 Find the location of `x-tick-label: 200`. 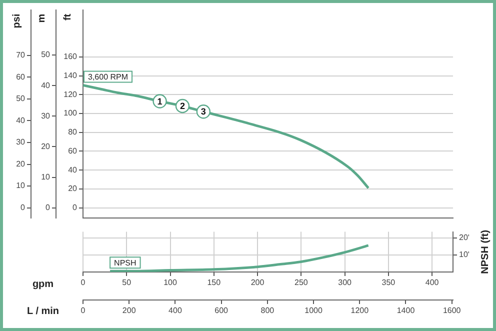

x-tick-label: 200 is located at coordinates (257, 283).